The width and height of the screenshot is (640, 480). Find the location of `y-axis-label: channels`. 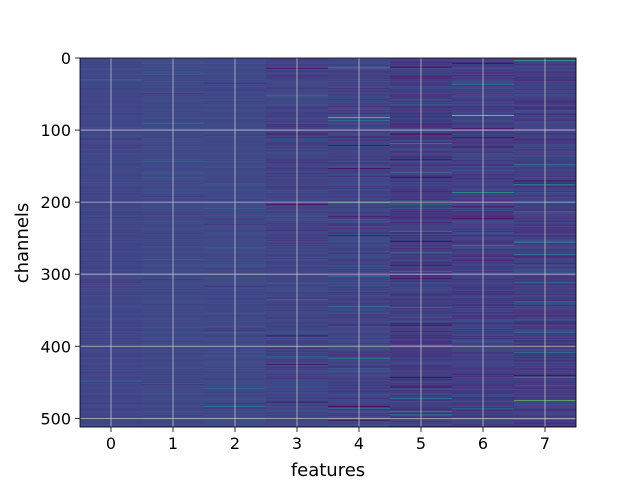

y-axis-label: channels is located at coordinates (22, 243).